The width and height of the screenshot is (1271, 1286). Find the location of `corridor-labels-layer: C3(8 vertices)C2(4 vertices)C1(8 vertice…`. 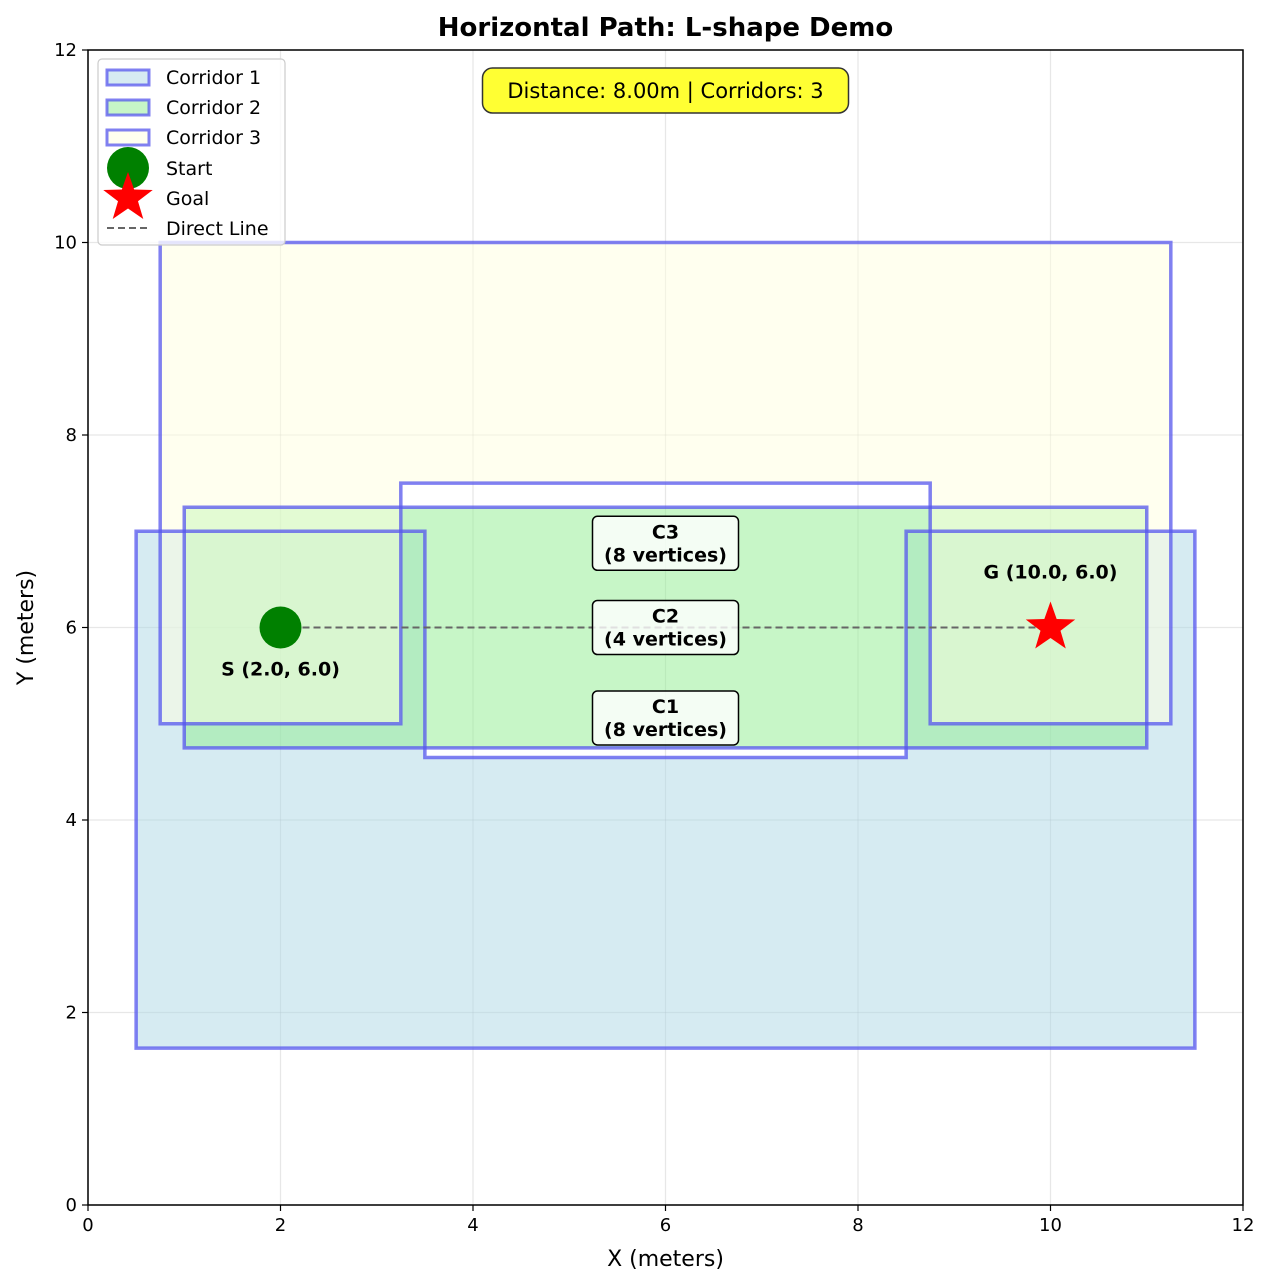

corridor-labels-layer: C3(8 vertices)C2(4 vertices)C1(8 vertice… is located at coordinates (665, 630).